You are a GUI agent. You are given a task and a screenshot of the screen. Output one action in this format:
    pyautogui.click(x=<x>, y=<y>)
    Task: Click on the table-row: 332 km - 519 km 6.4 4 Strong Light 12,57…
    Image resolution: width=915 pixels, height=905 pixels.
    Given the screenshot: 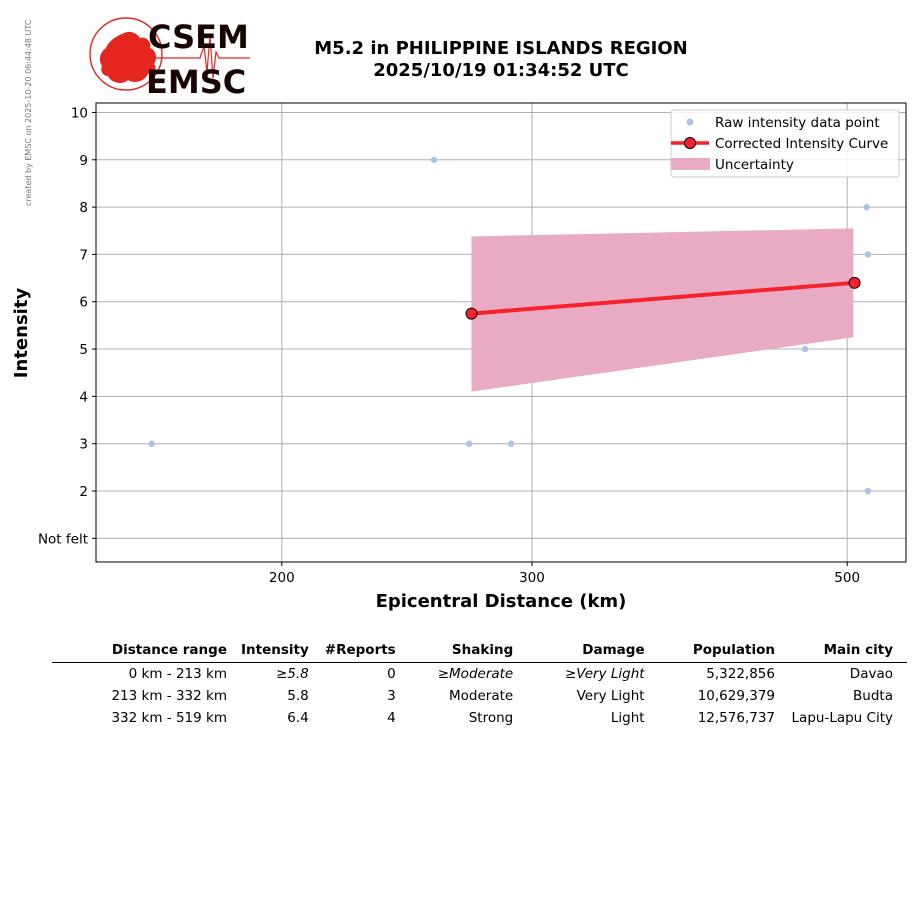 What is the action you would take?
    pyautogui.click(x=479, y=718)
    